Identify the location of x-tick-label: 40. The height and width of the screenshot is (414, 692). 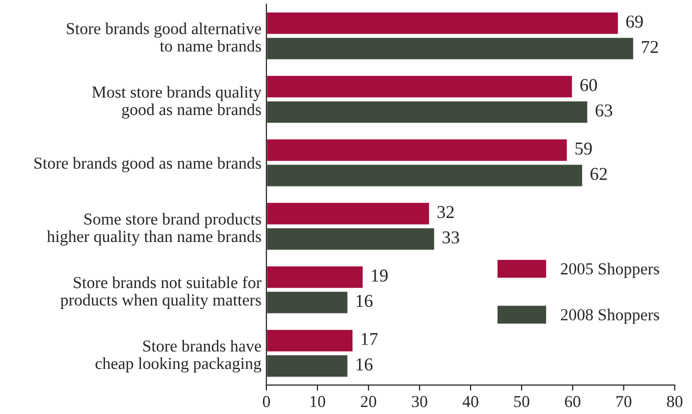
(470, 402).